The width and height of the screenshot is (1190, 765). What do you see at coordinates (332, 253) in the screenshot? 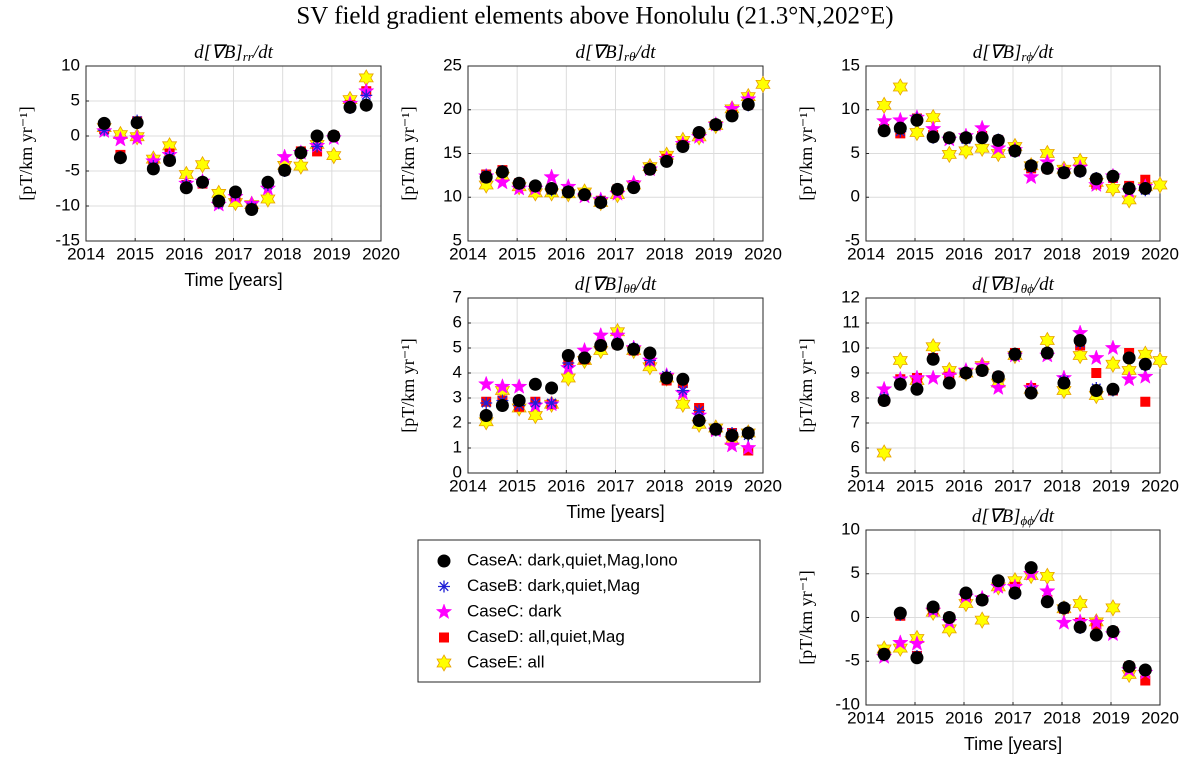
I see `x-tick-label: 2019` at bounding box center [332, 253].